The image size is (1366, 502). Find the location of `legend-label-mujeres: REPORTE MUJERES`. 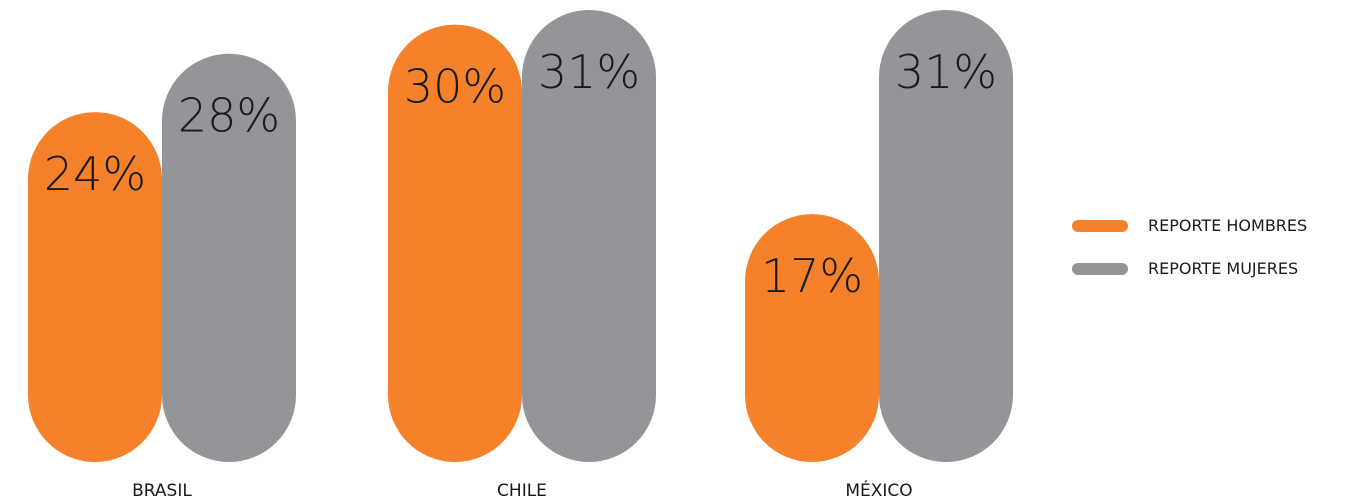

legend-label-mujeres: REPORTE MUJERES is located at coordinates (1223, 268).